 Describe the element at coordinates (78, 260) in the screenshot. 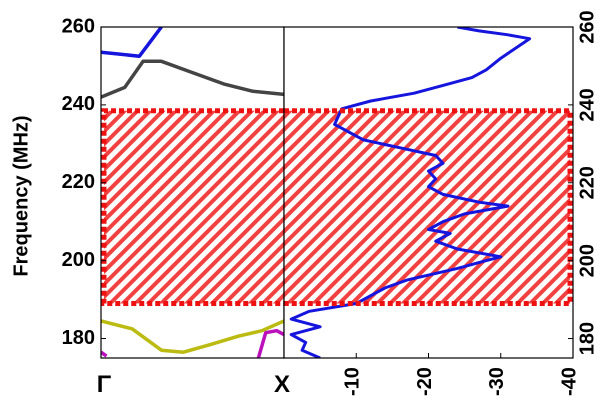

I see `y-tick-label: 200` at that location.